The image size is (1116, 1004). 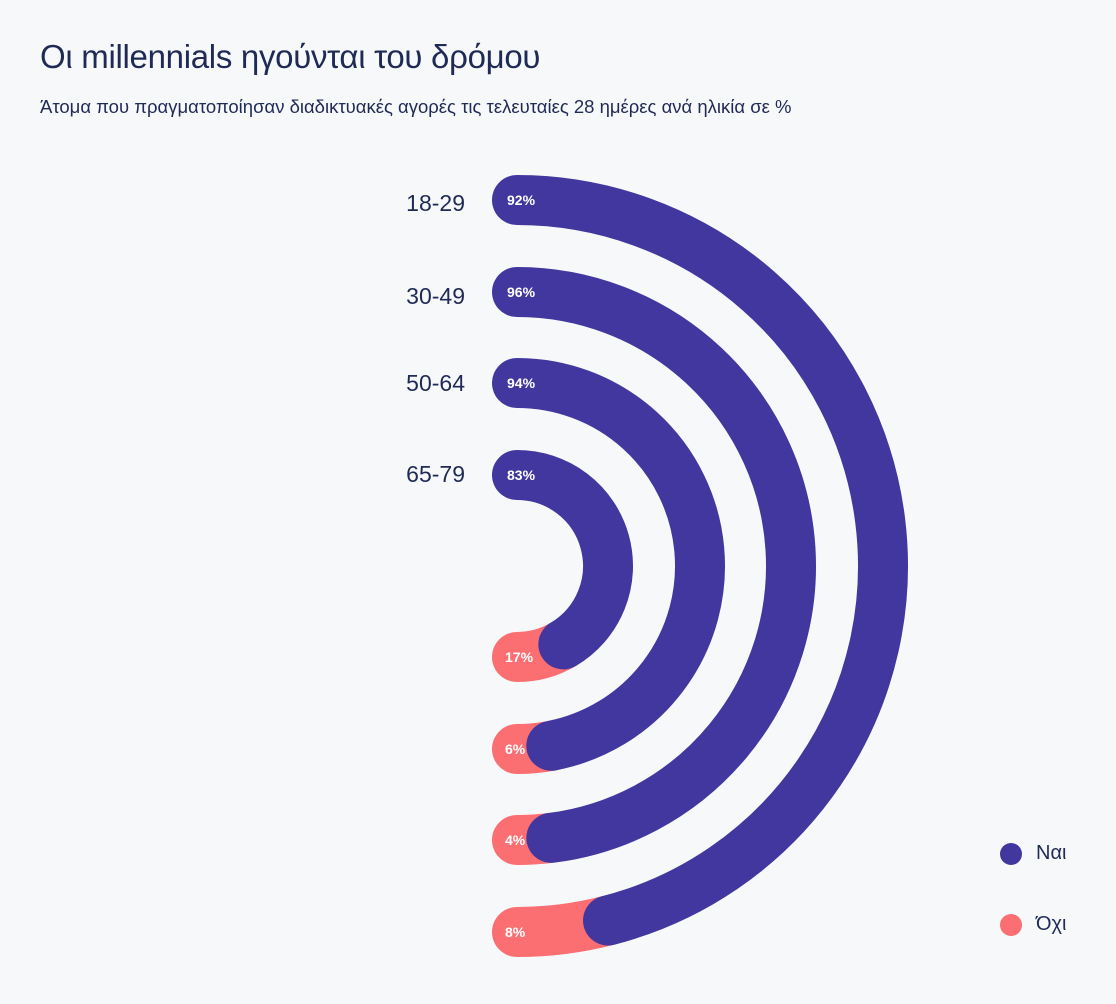 What do you see at coordinates (515, 840) in the screenshot?
I see `value-label-no-30-49: 4%` at bounding box center [515, 840].